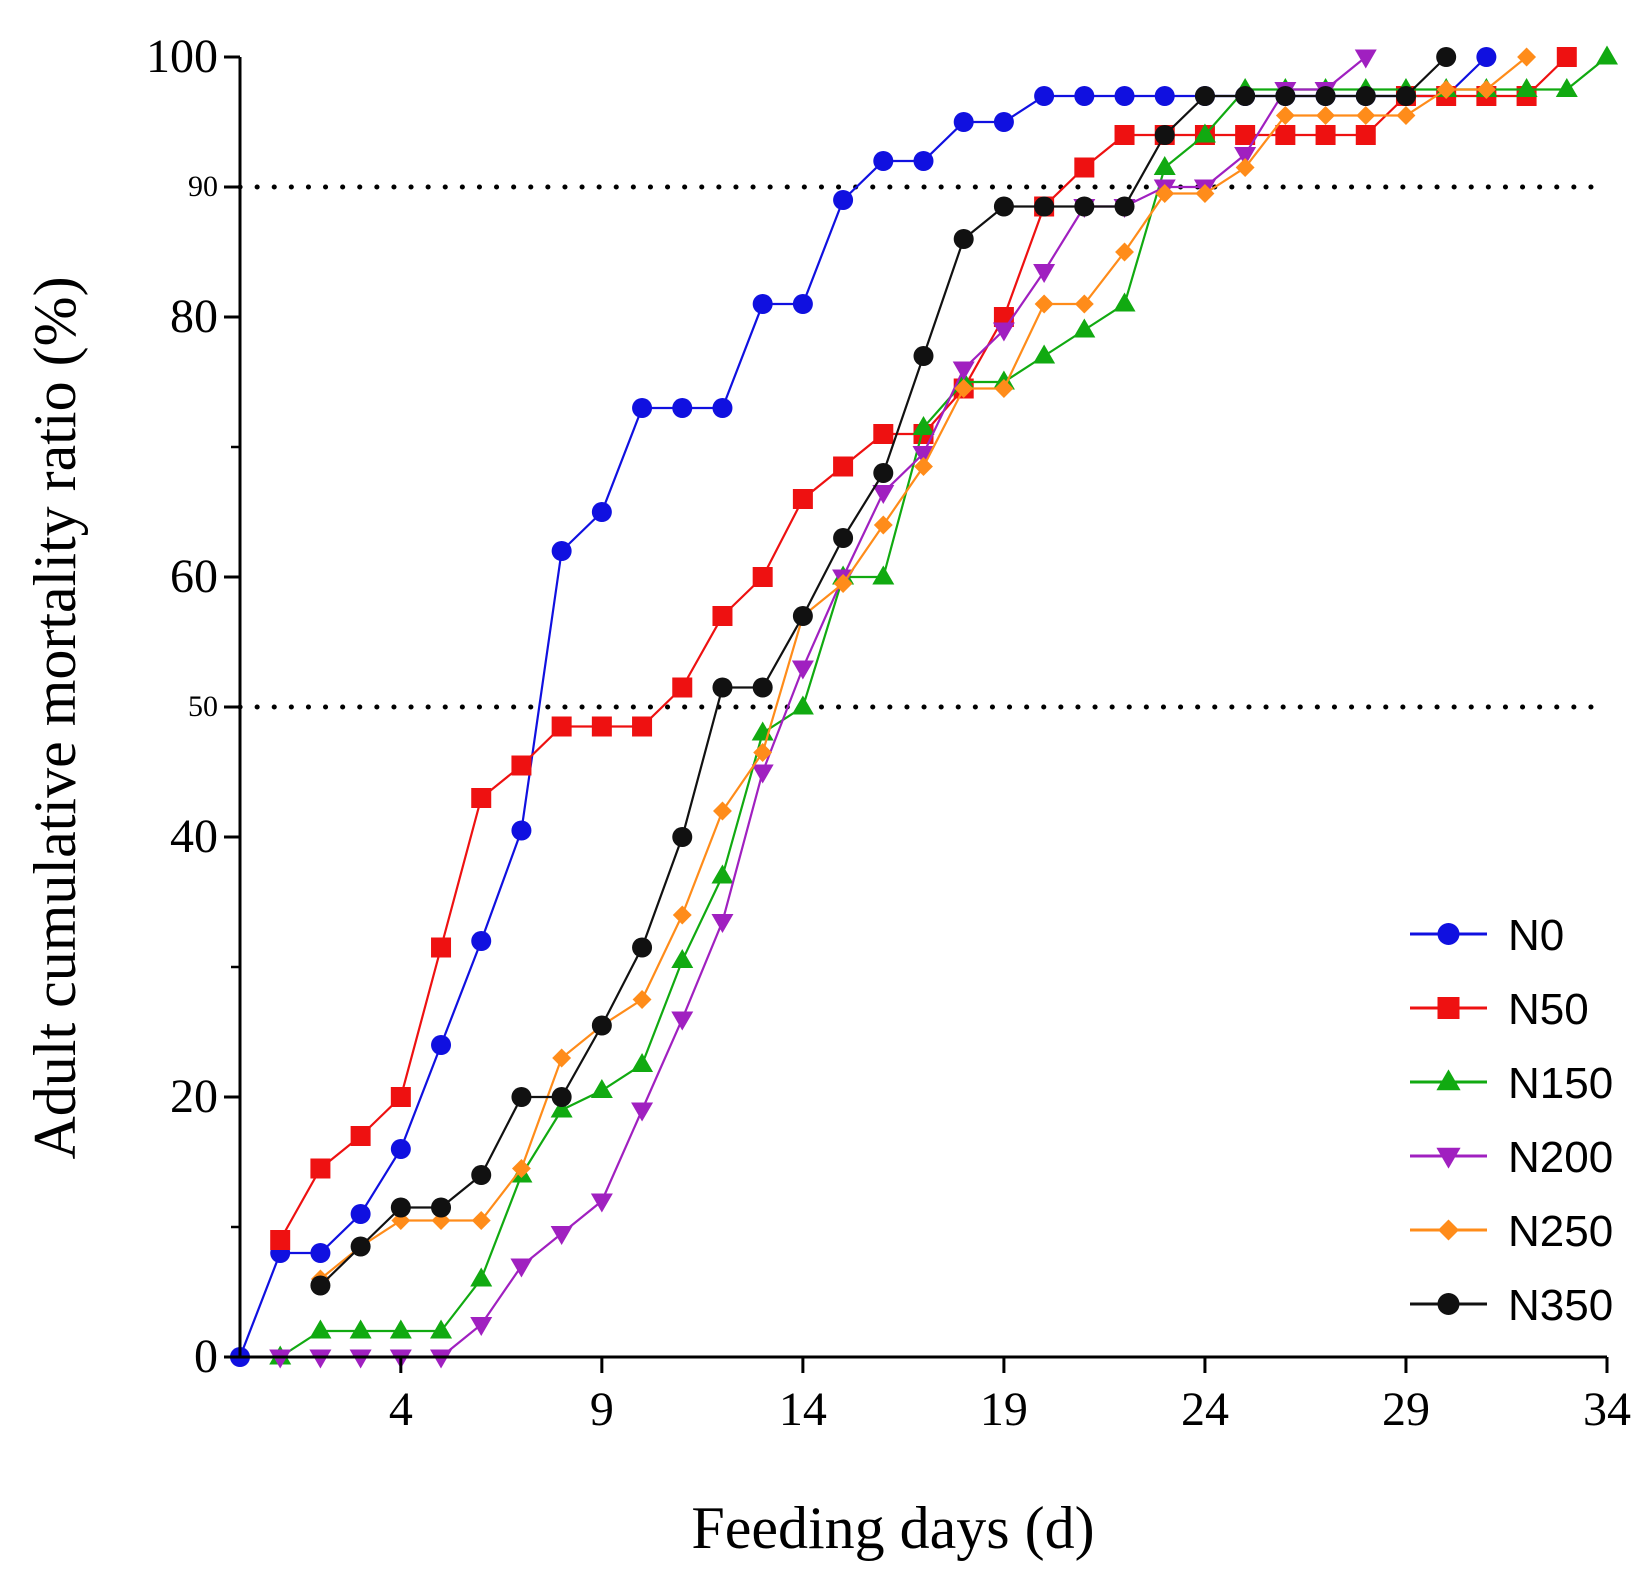  I want to click on y-tick-label-80: 80, so click(194, 316).